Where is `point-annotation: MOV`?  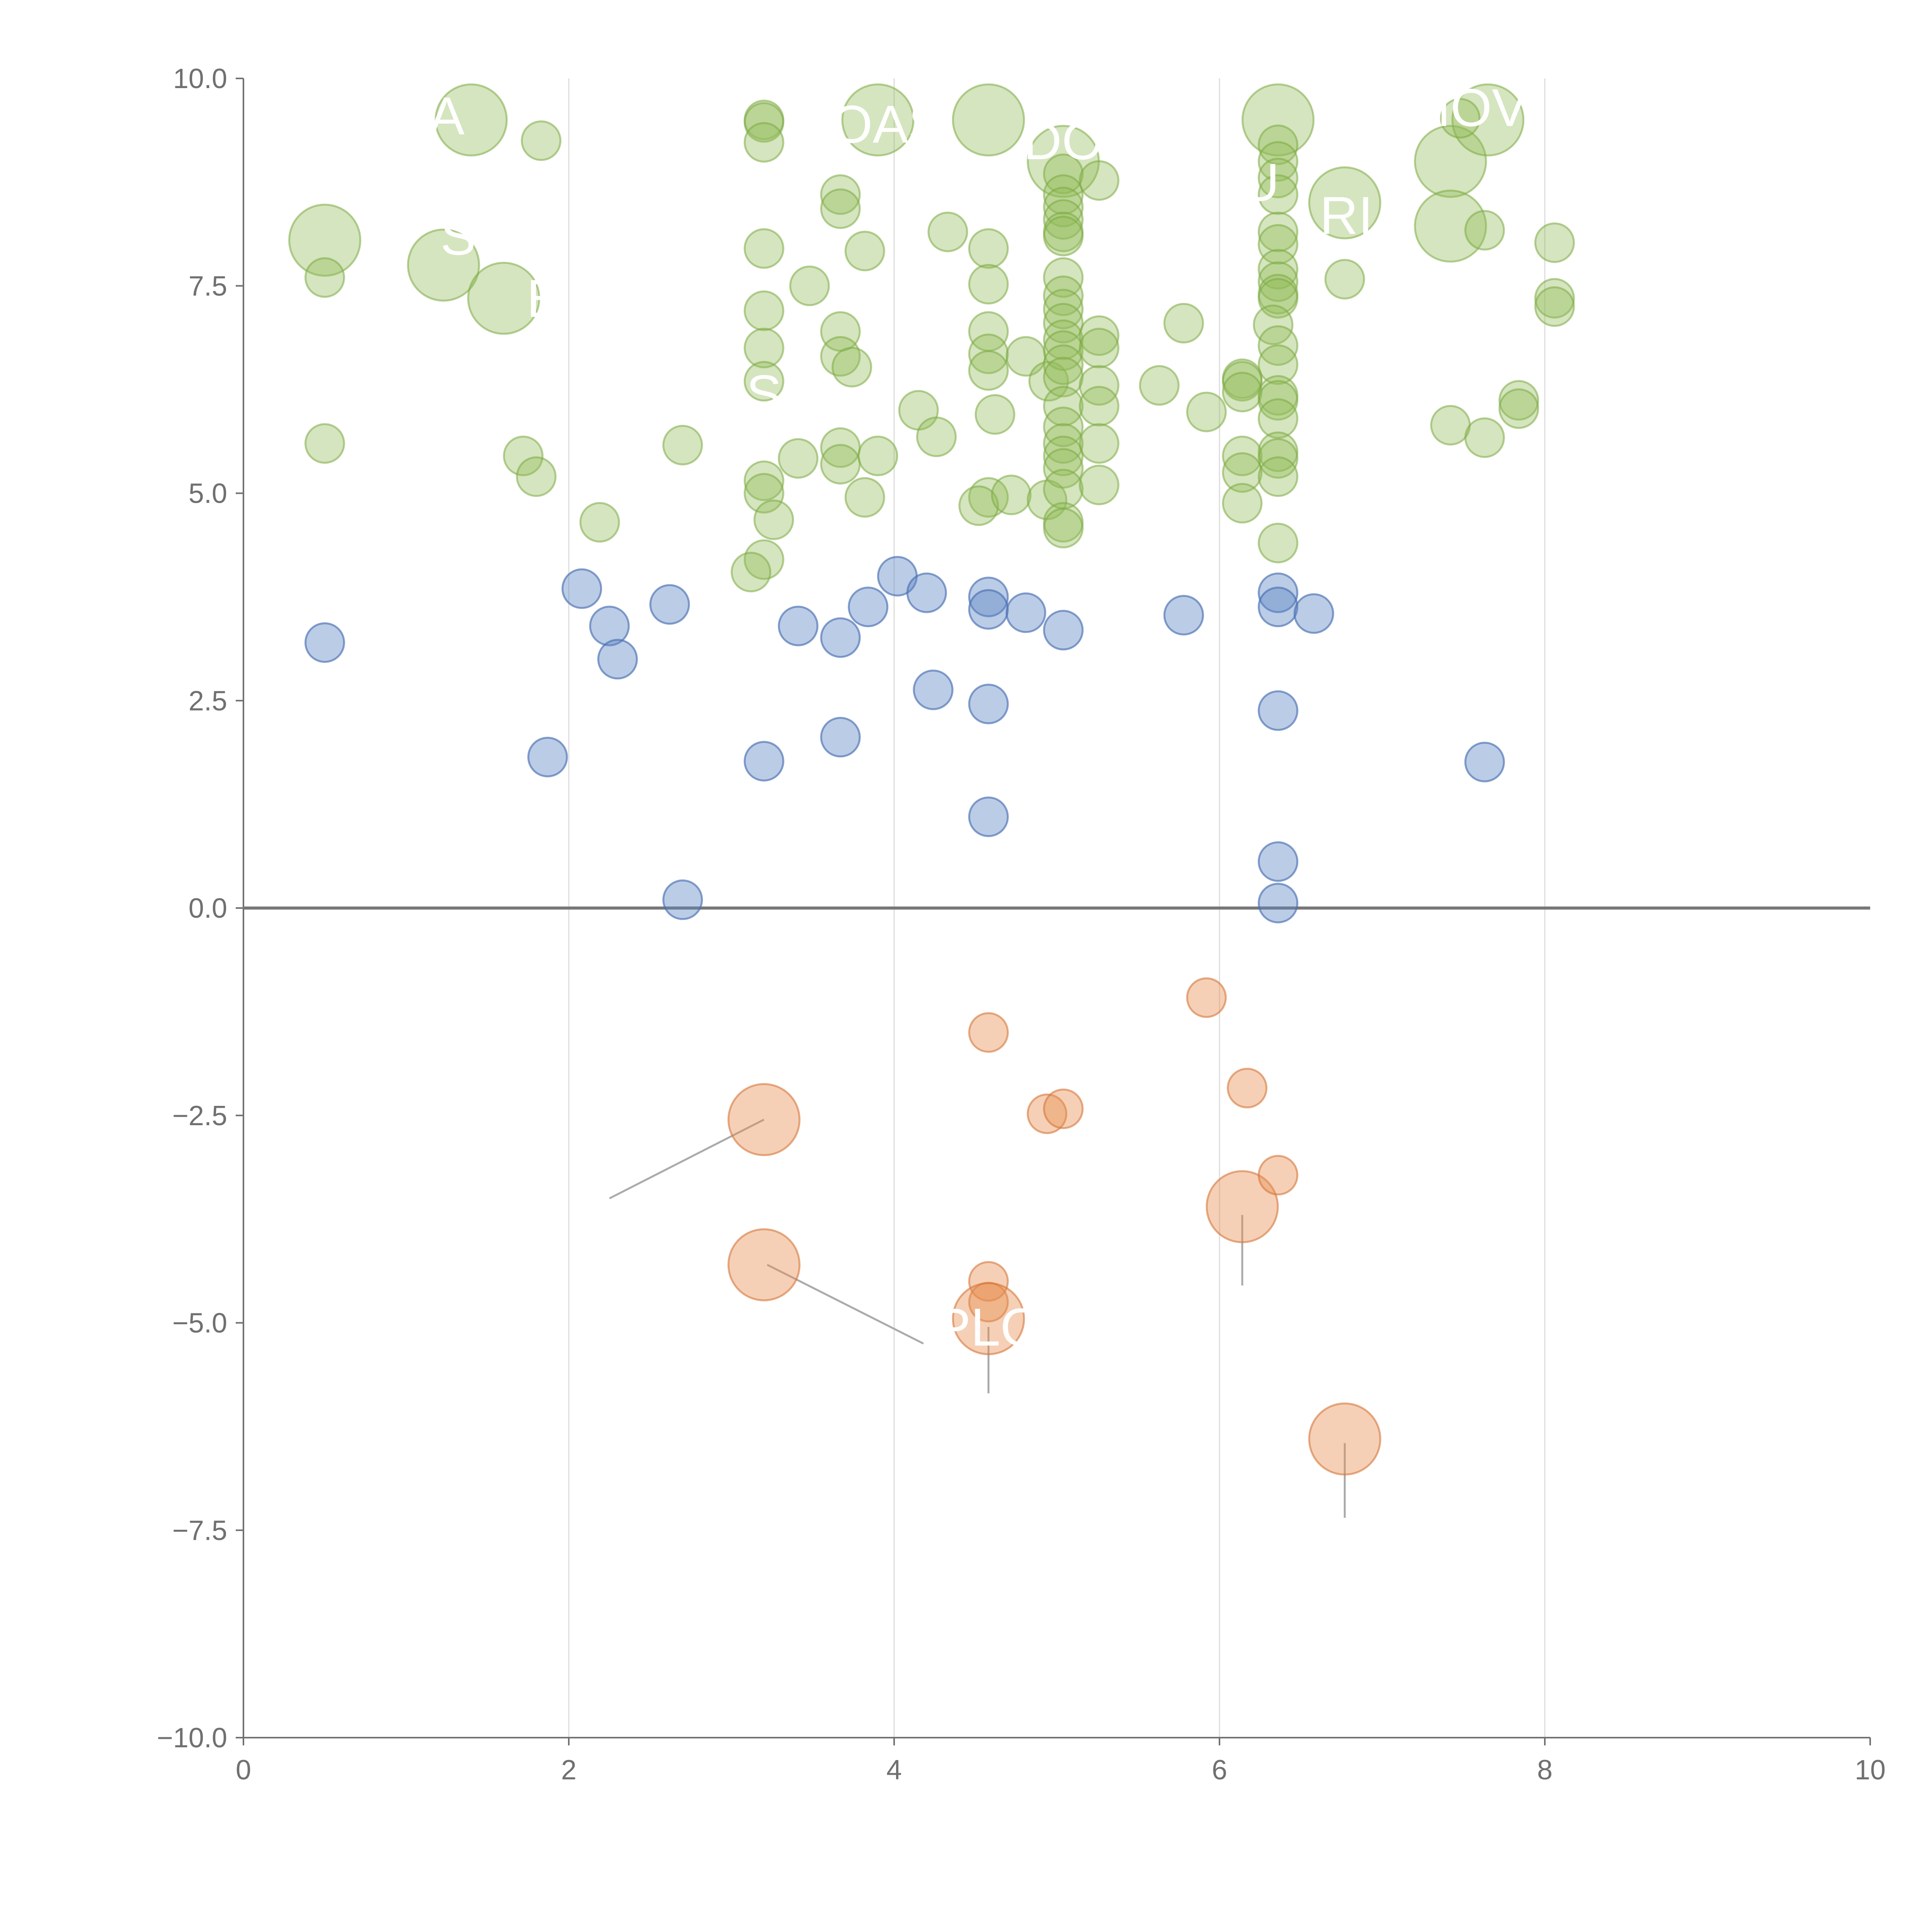 point-annotation: MOV is located at coordinates (1467, 108).